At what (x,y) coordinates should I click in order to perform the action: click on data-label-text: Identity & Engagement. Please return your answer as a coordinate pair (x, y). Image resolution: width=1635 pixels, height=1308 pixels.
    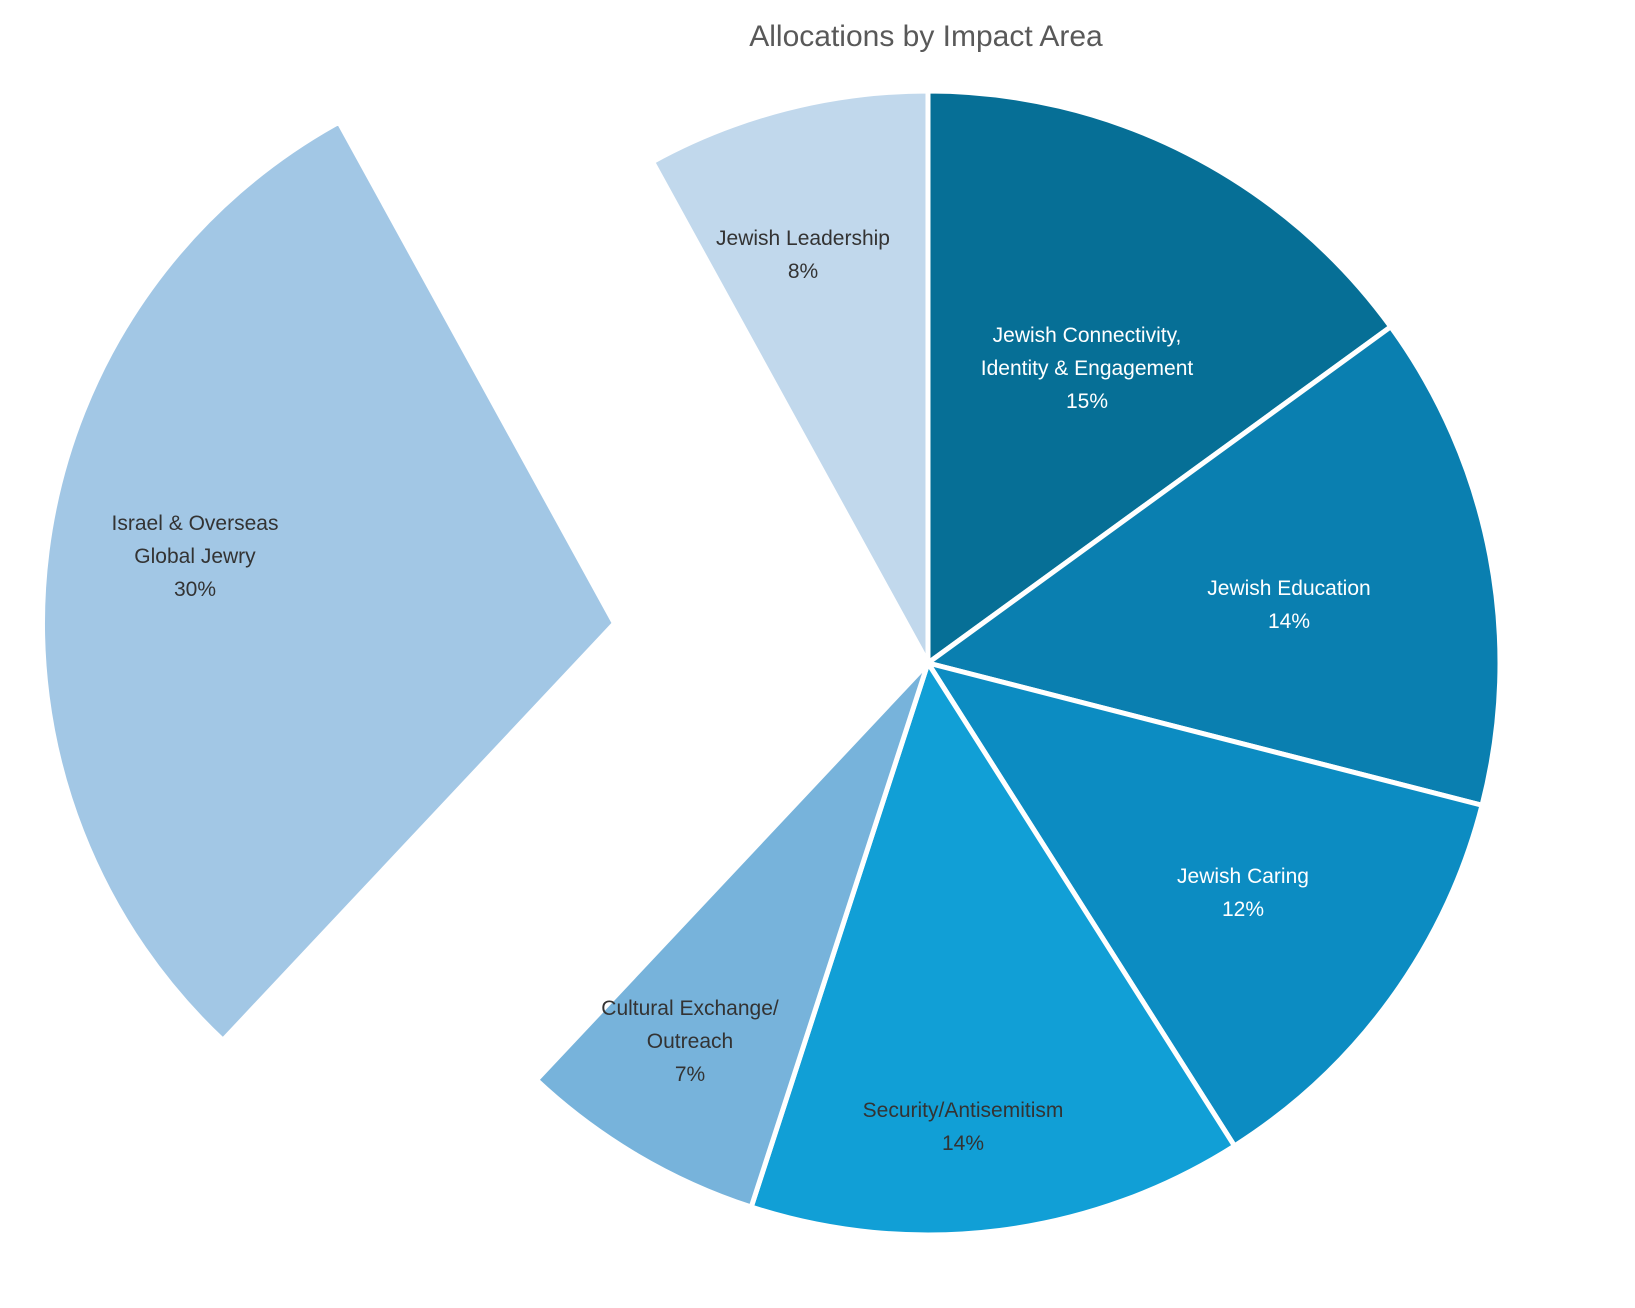
    Looking at the image, I should click on (1087, 368).